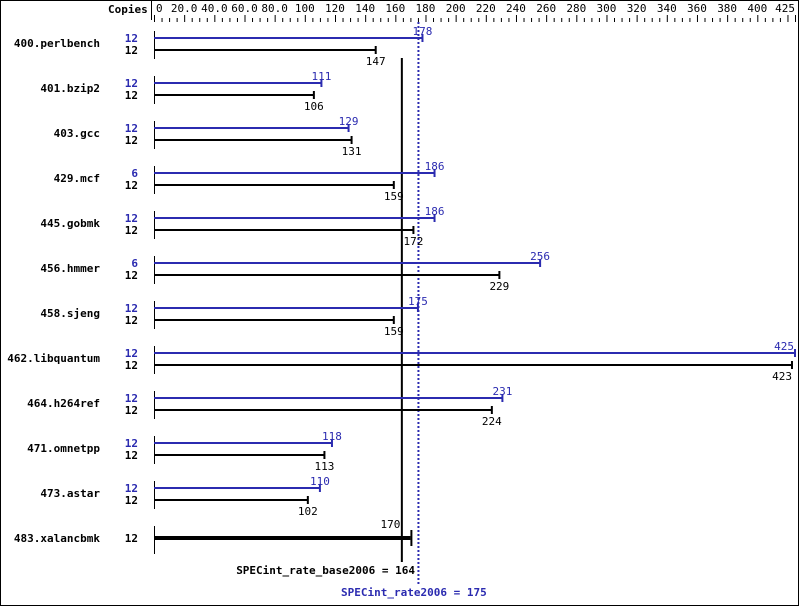 The width and height of the screenshot is (799, 606). What do you see at coordinates (159, 8) in the screenshot?
I see `tick-label: 0` at bounding box center [159, 8].